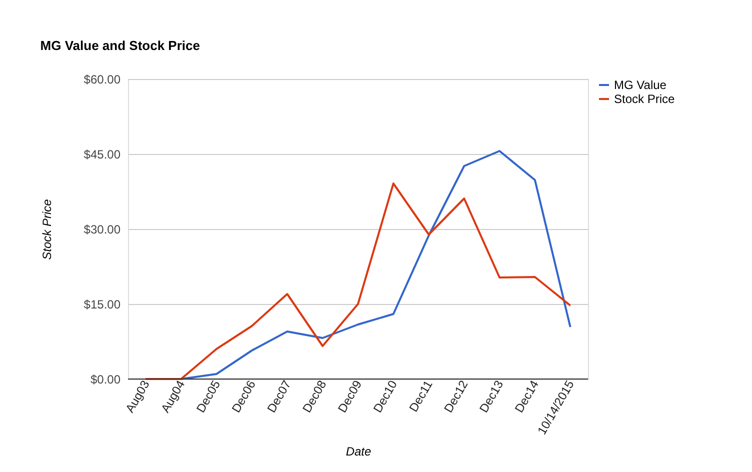  Describe the element at coordinates (102, 155) in the screenshot. I see `y-tick-label: $45.00` at that location.